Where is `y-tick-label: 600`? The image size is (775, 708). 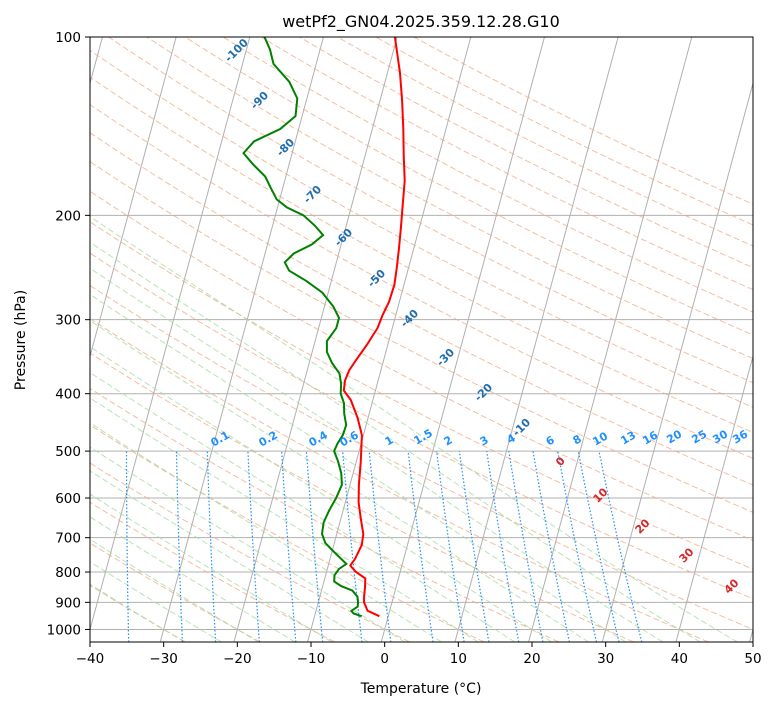 y-tick-label: 600 is located at coordinates (68, 499).